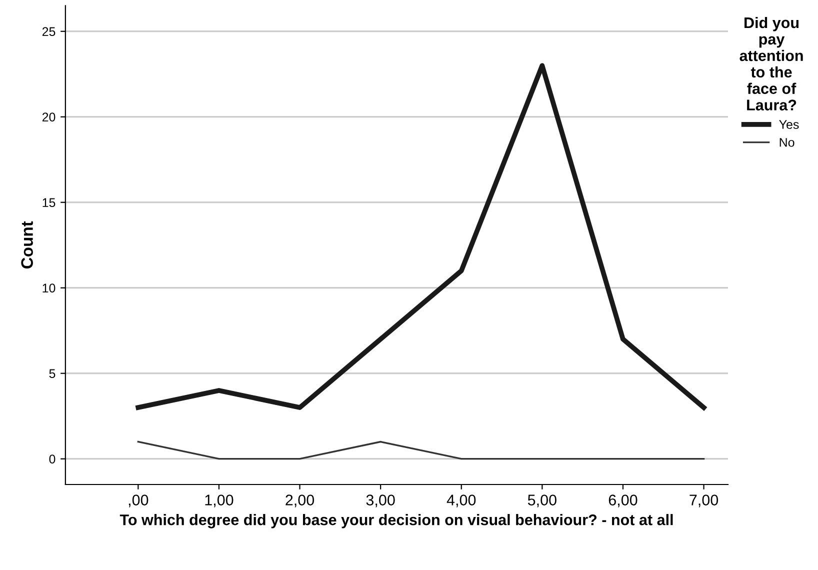  Describe the element at coordinates (380, 501) in the screenshot. I see `x-tick-label: 3,00` at that location.